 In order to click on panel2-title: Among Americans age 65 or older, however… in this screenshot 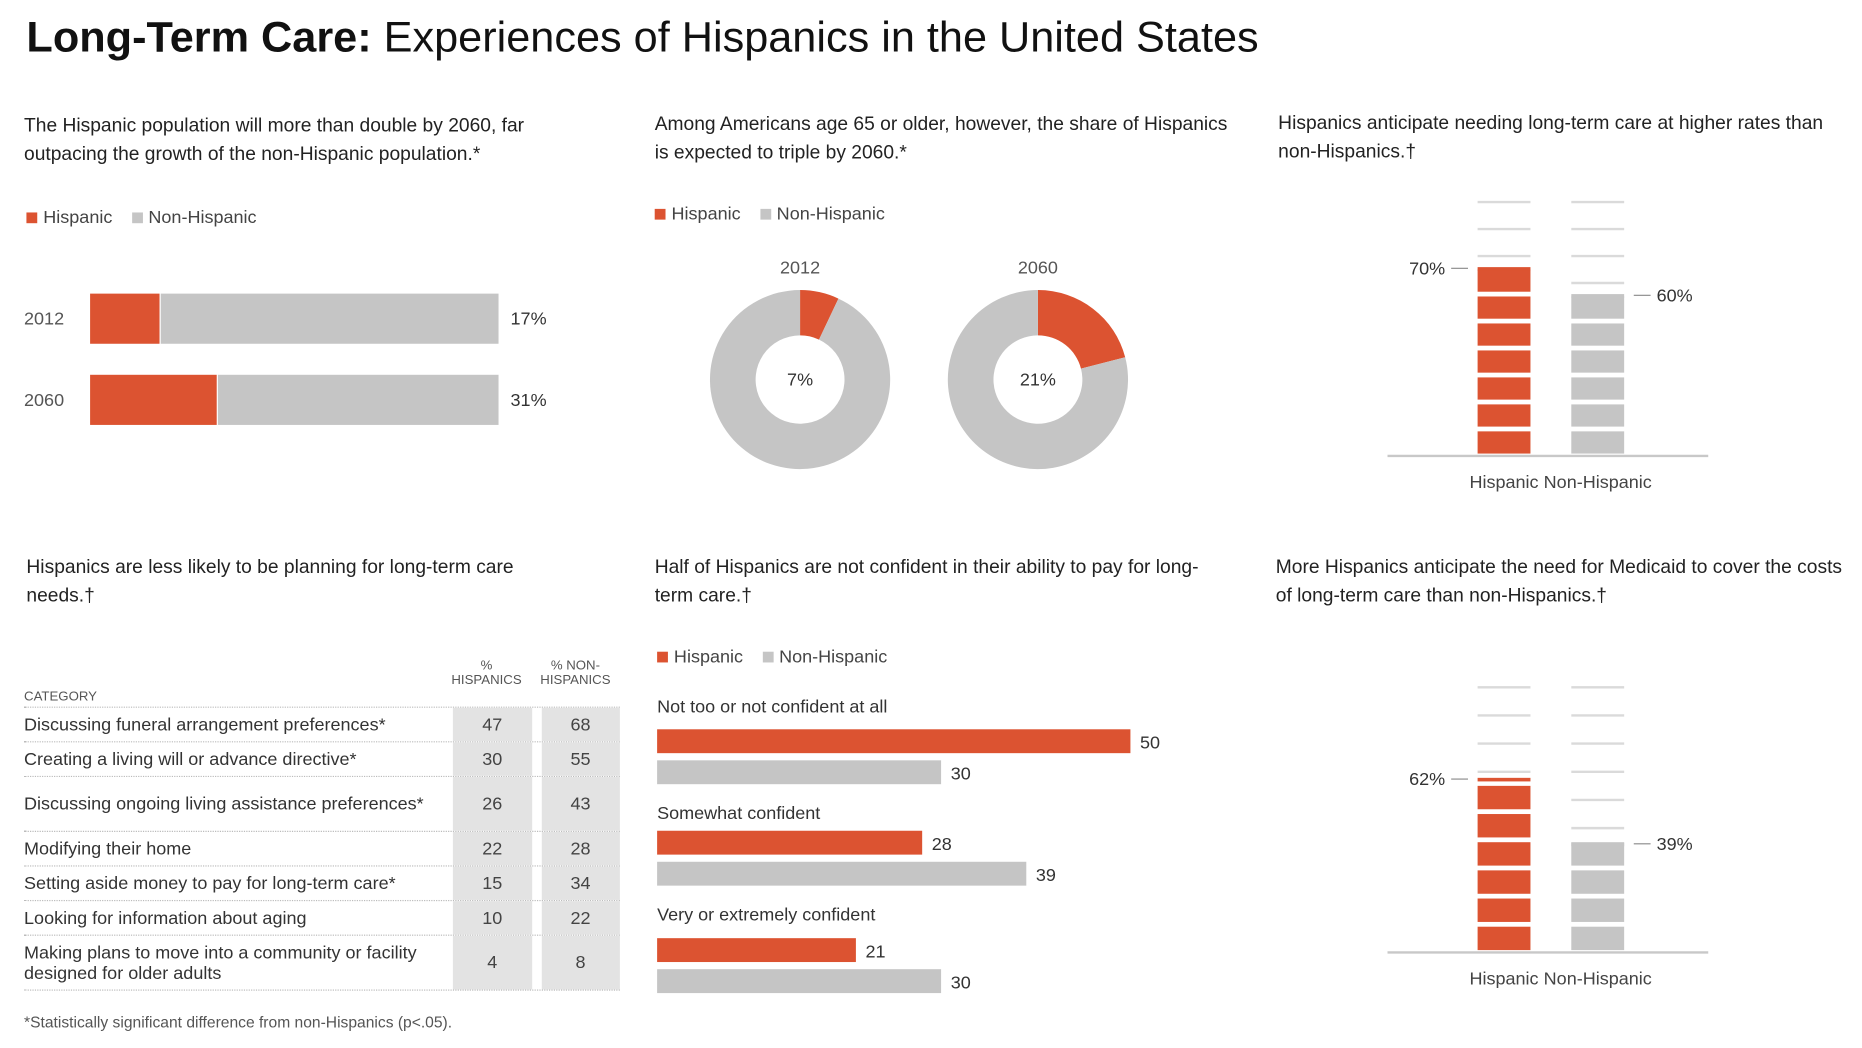, I will do `click(941, 139)`.